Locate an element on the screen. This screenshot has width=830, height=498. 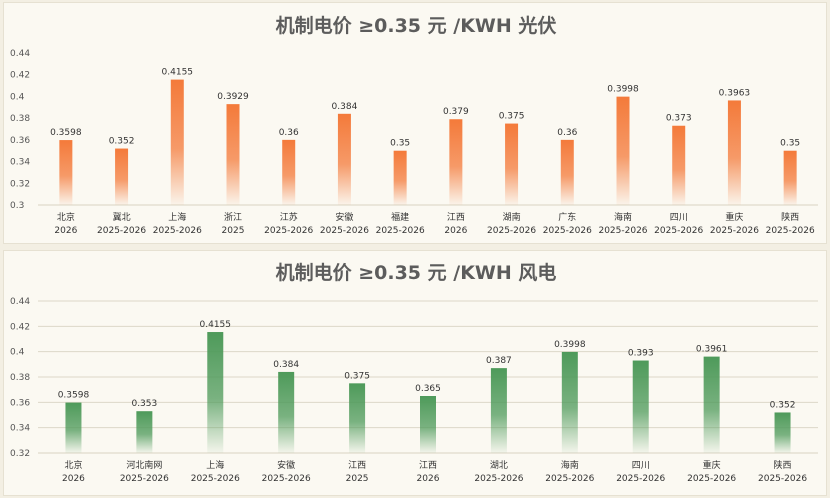
data-label: 0.373 is located at coordinates (679, 119).